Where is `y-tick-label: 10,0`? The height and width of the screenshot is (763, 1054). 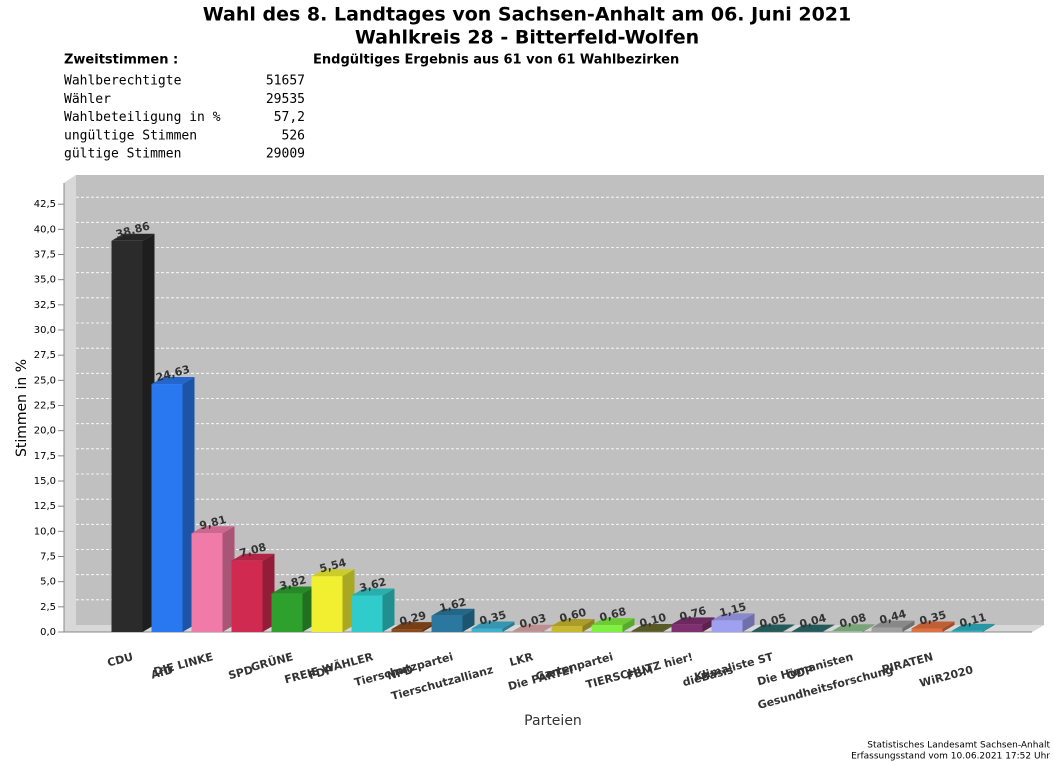
y-tick-label: 10,0 is located at coordinates (45, 531).